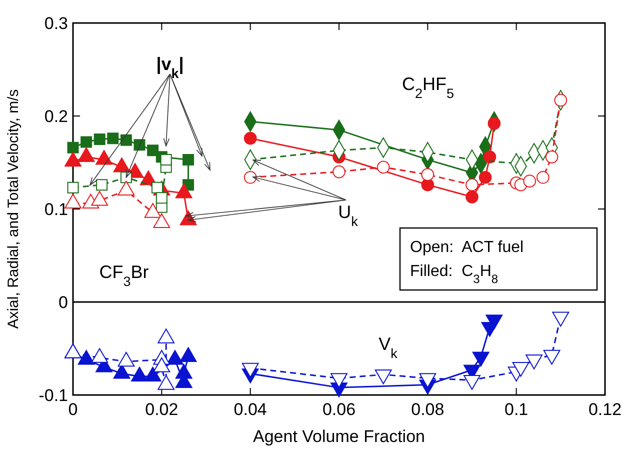  I want to click on annotation: Filled: C$_{3}$H$_{8}$, so click(454, 274).